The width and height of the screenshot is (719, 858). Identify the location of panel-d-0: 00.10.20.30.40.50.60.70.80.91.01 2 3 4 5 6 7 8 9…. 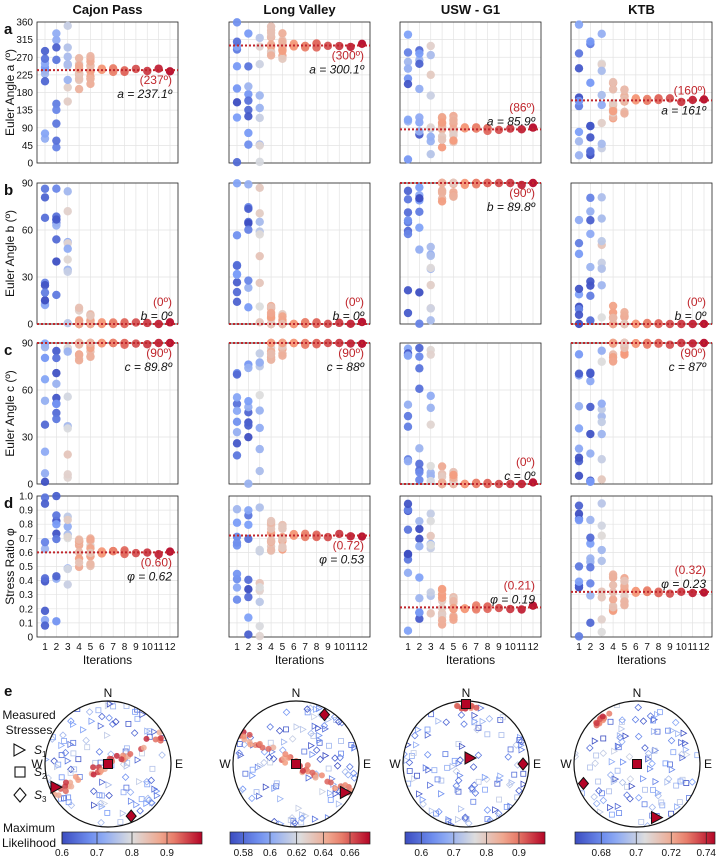
(99, 579).